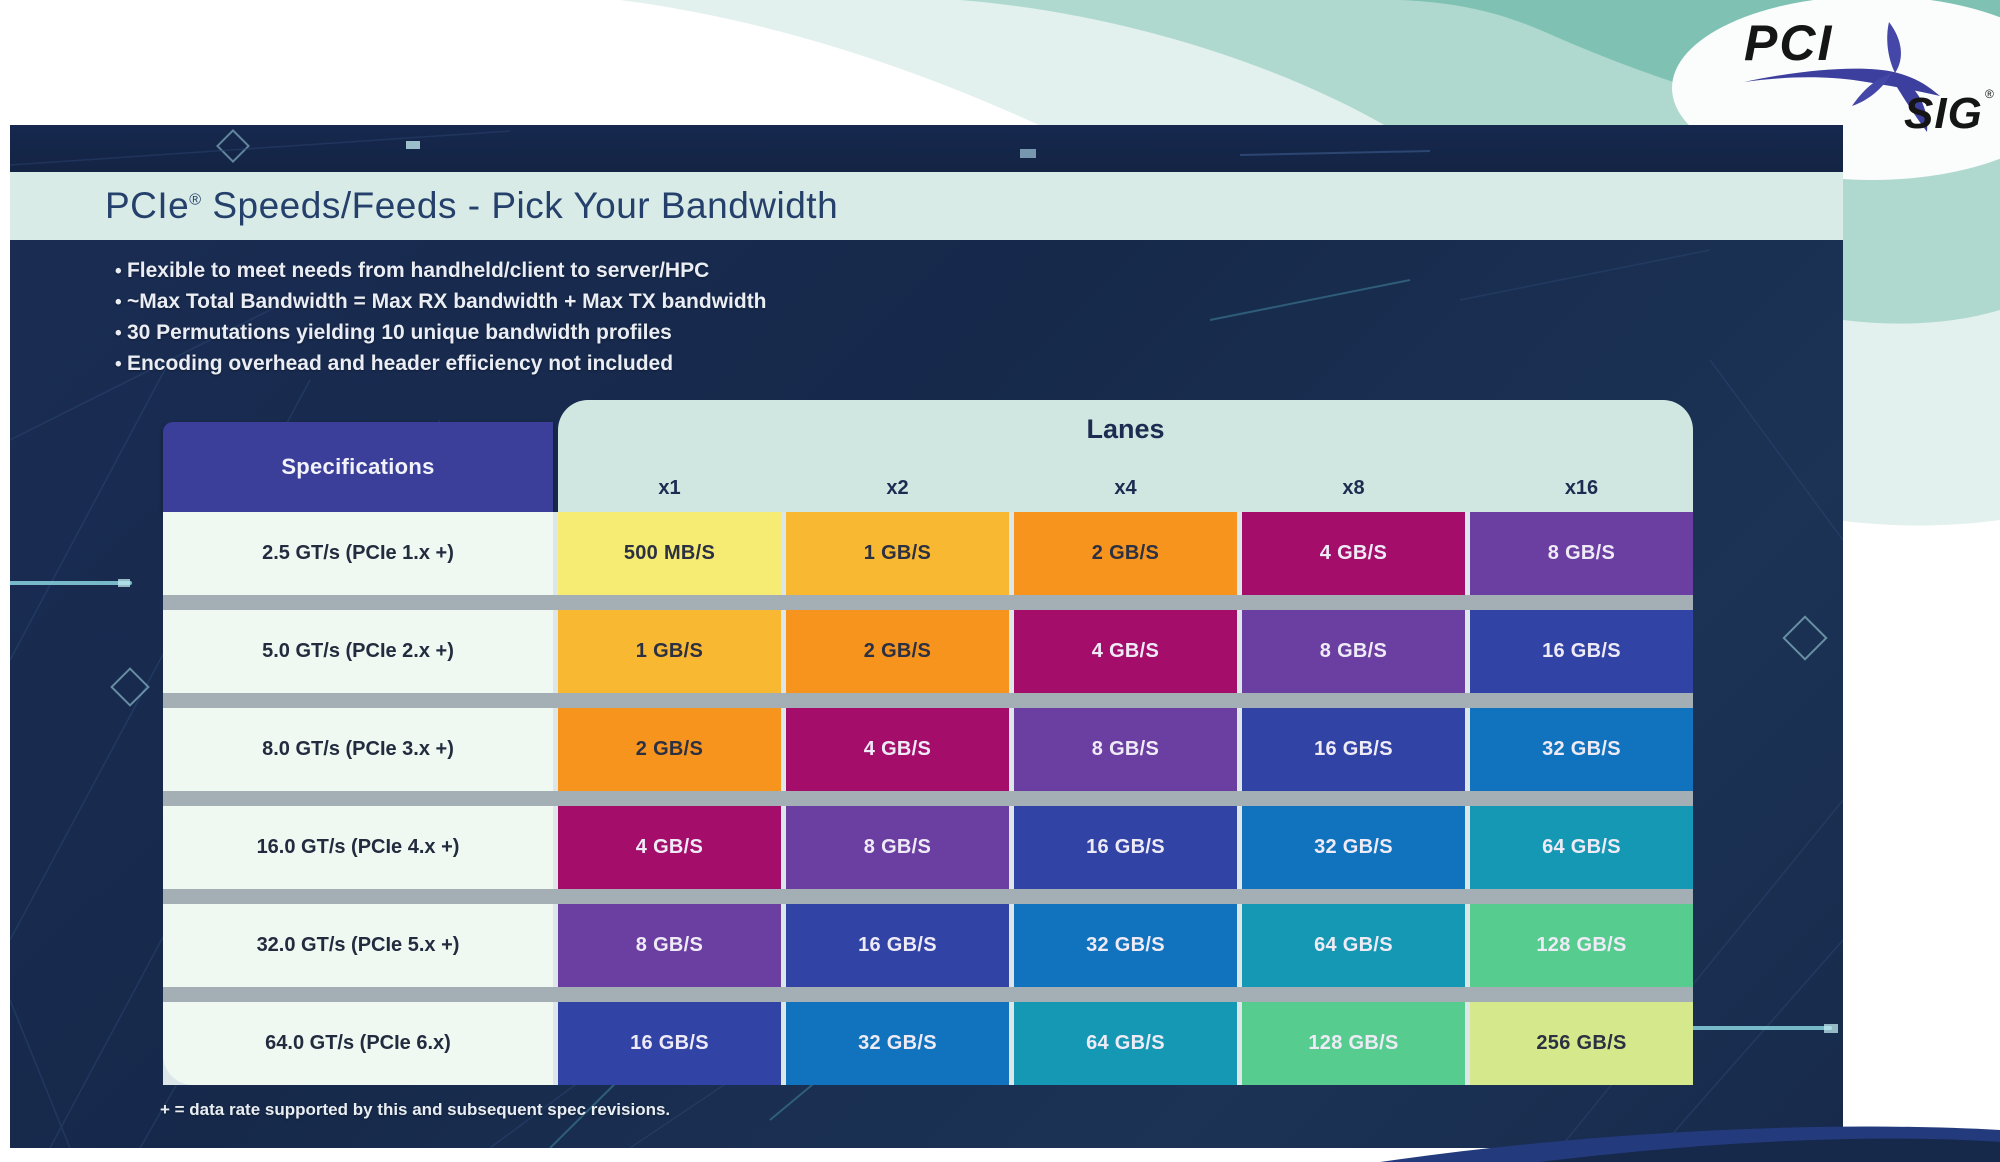  Describe the element at coordinates (358, 945) in the screenshot. I see `spec-cell: 32.0 GT/s (PCIe 5.x +)` at that location.